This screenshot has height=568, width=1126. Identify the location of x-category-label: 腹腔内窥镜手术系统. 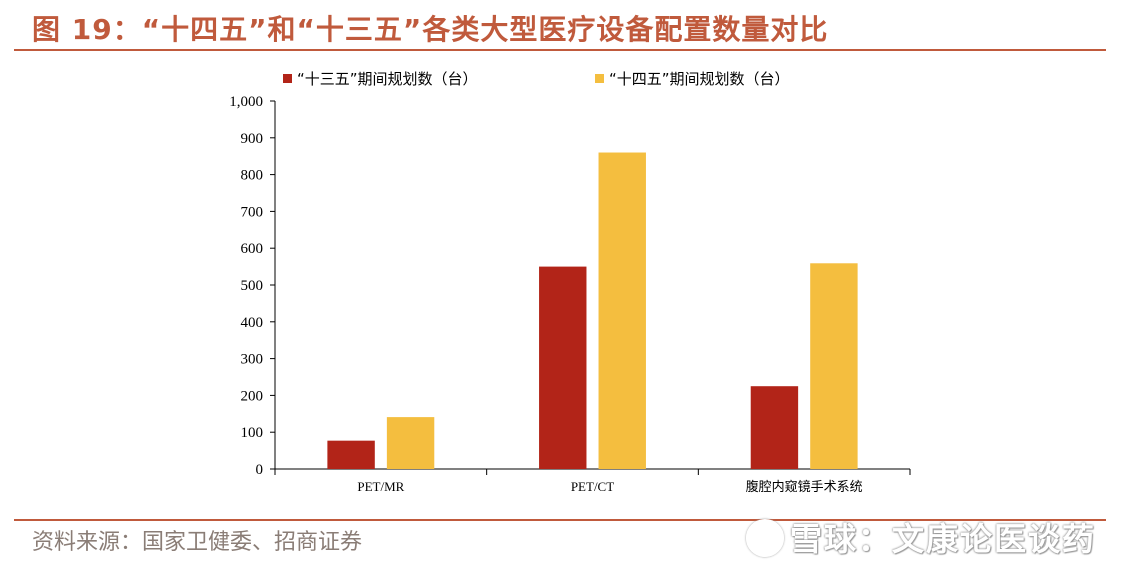
(804, 486).